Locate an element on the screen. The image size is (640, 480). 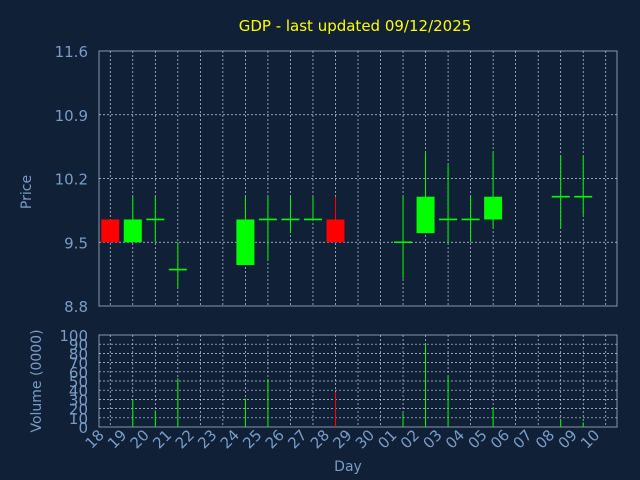
price-tick-label: 11.6 is located at coordinates (71, 52).